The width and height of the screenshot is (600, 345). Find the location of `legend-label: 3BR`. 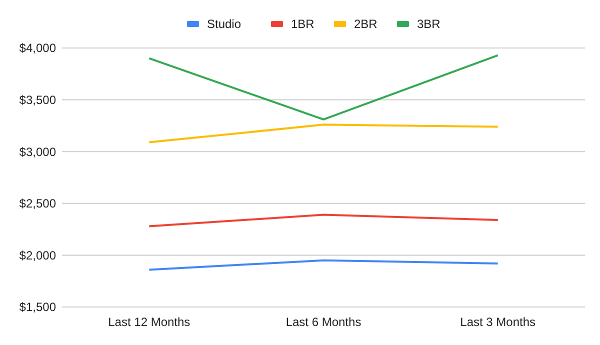

legend-label: 3BR is located at coordinates (429, 24).